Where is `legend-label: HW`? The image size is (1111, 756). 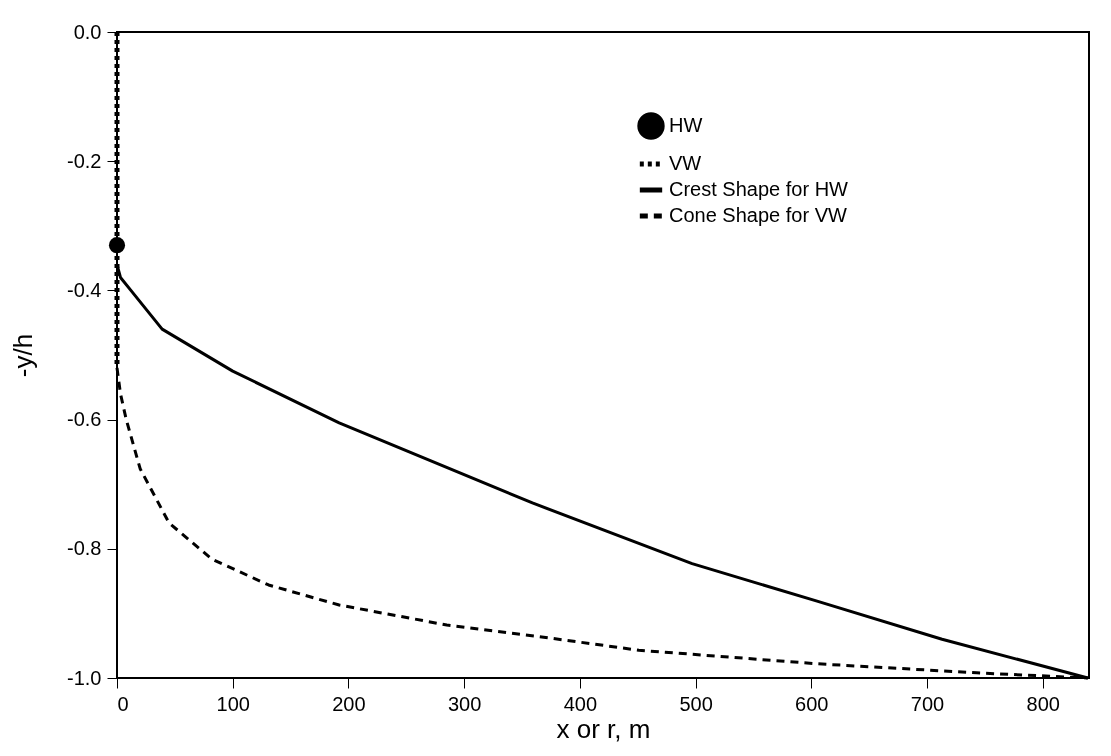
legend-label: HW is located at coordinates (686, 125).